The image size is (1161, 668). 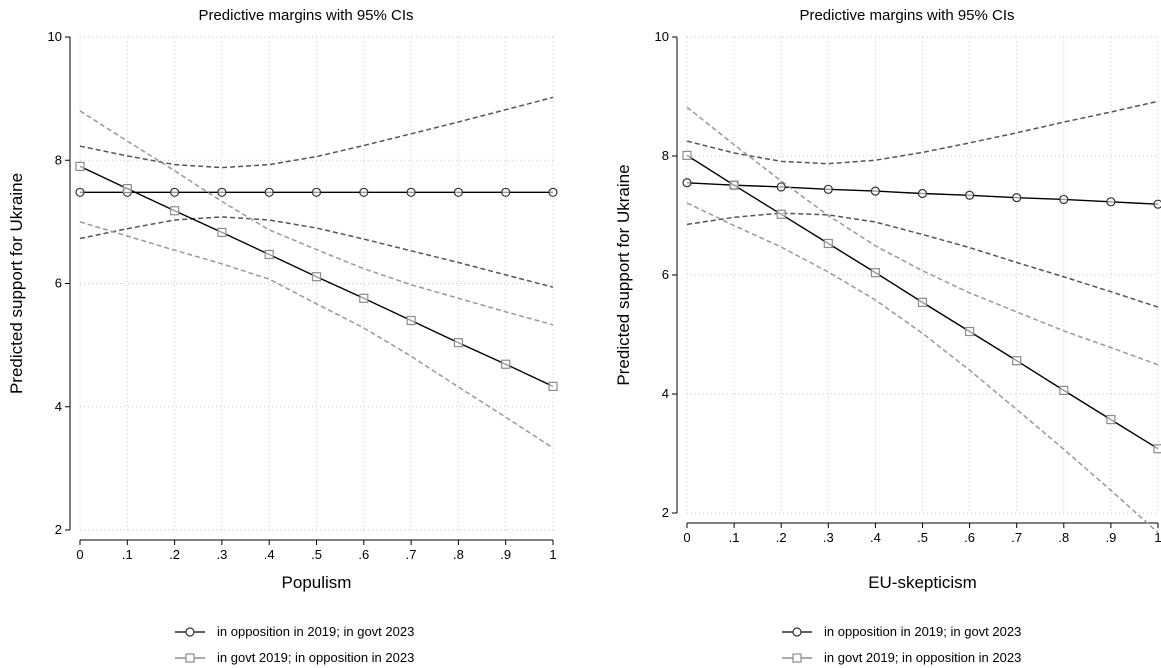 What do you see at coordinates (1063, 537) in the screenshot?
I see `x-tick-label: .8` at bounding box center [1063, 537].